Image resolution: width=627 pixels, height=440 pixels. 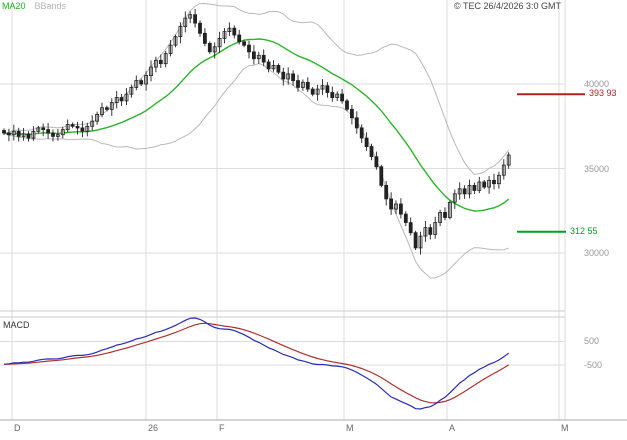 I want to click on time-tick-F: F, so click(x=222, y=428).